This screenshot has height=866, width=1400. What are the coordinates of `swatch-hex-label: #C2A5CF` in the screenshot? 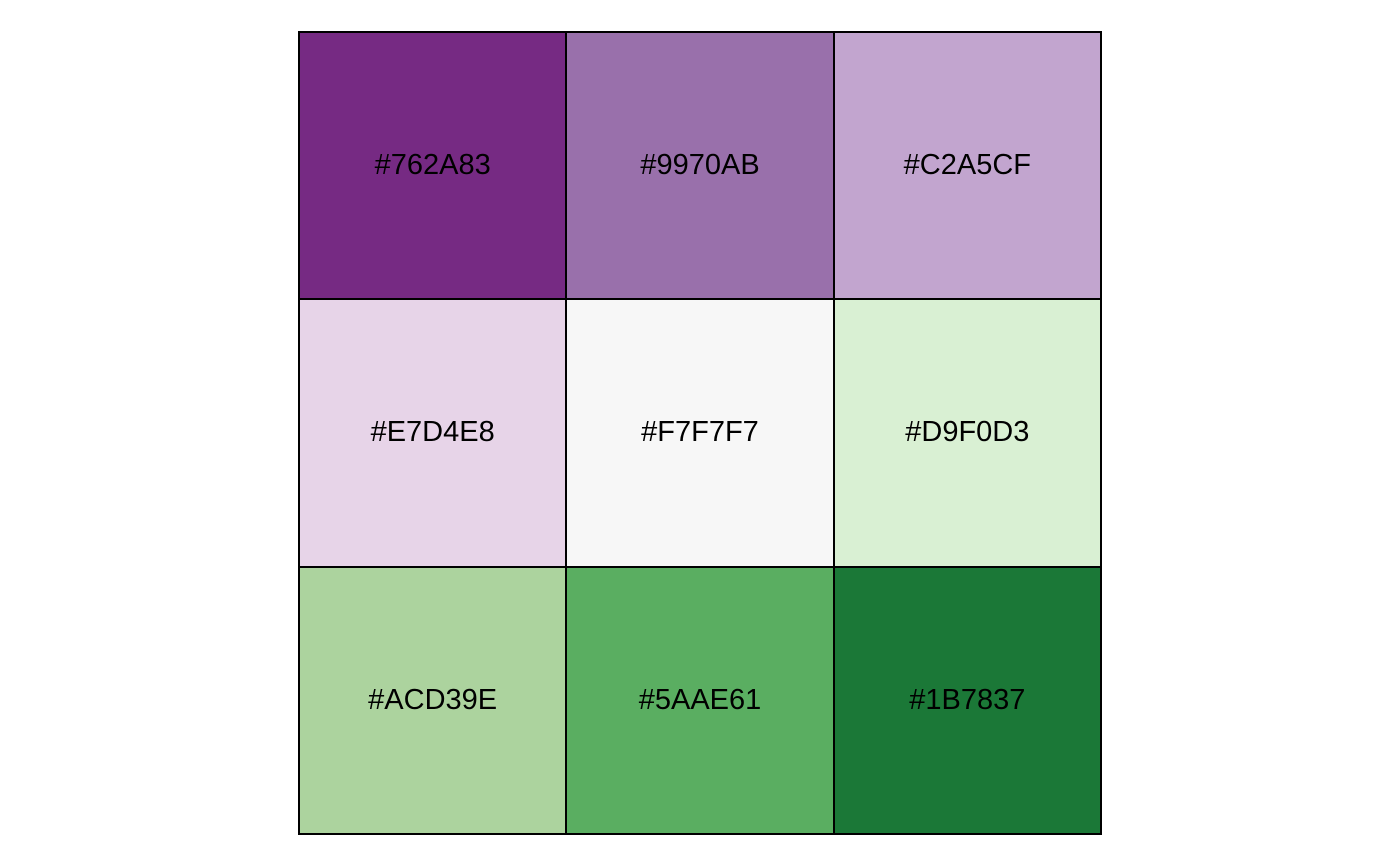 It's located at (967, 165).